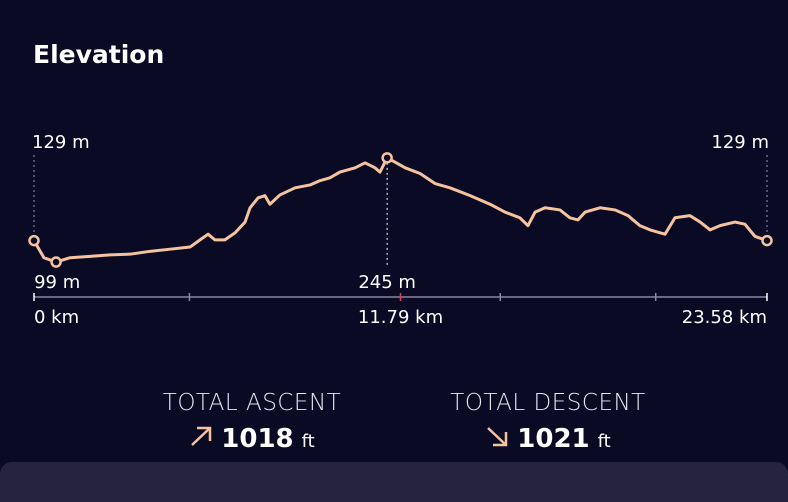 This screenshot has width=788, height=502. I want to click on stat-value: 1018, so click(257, 439).